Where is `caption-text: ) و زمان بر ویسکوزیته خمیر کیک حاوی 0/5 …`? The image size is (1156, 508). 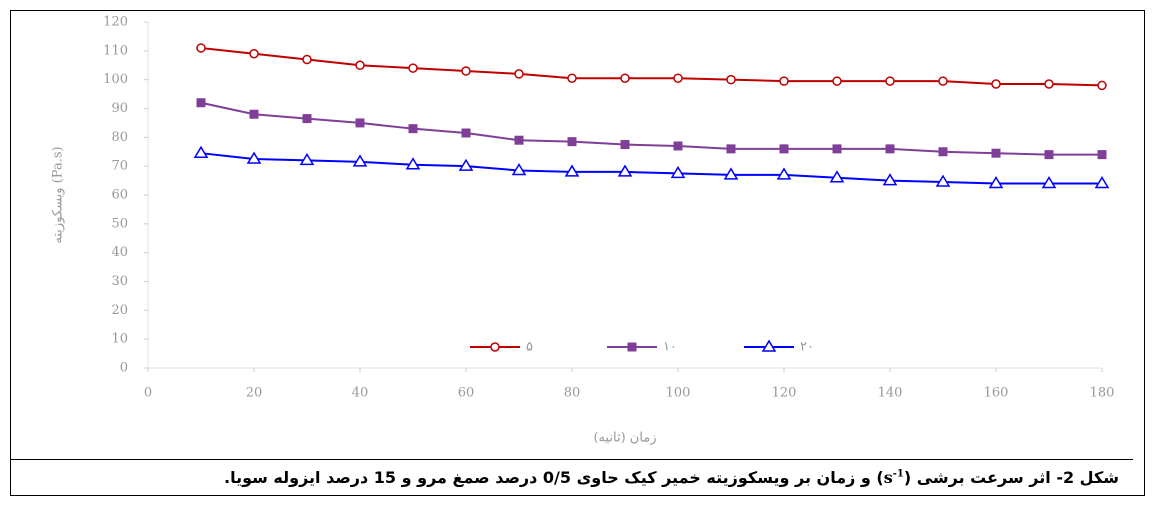 caption-text: ) و زمان بر ویسکوزیته خمیر کیک حاوی 0/5 … is located at coordinates (554, 477).